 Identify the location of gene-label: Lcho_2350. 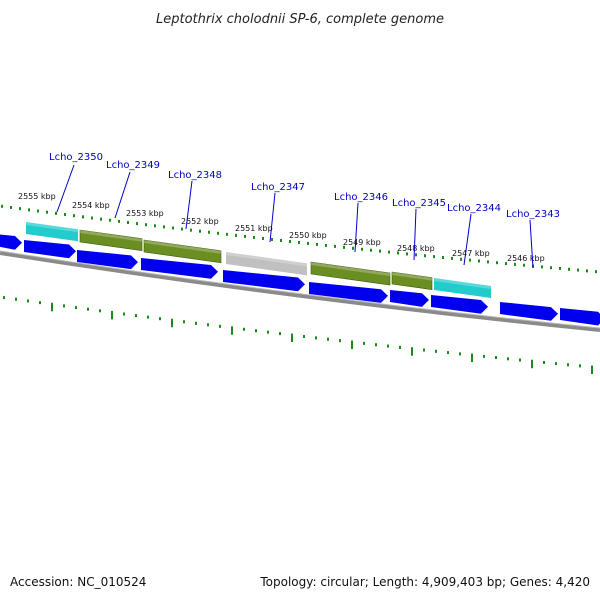
(76, 157).